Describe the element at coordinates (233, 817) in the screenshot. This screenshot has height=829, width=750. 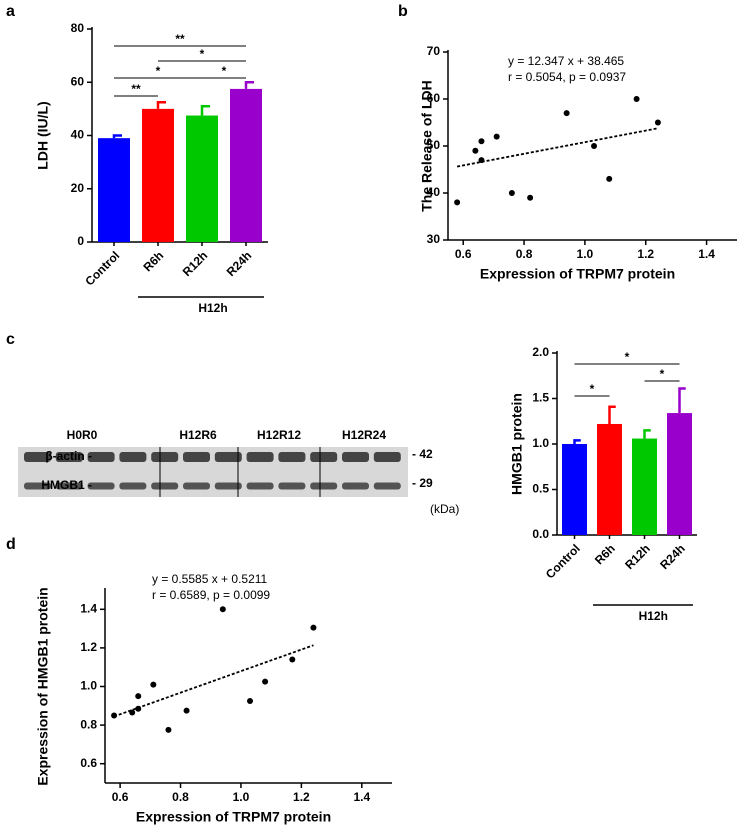
I see `x-axis-title: Expression of TRPM7 protein` at that location.